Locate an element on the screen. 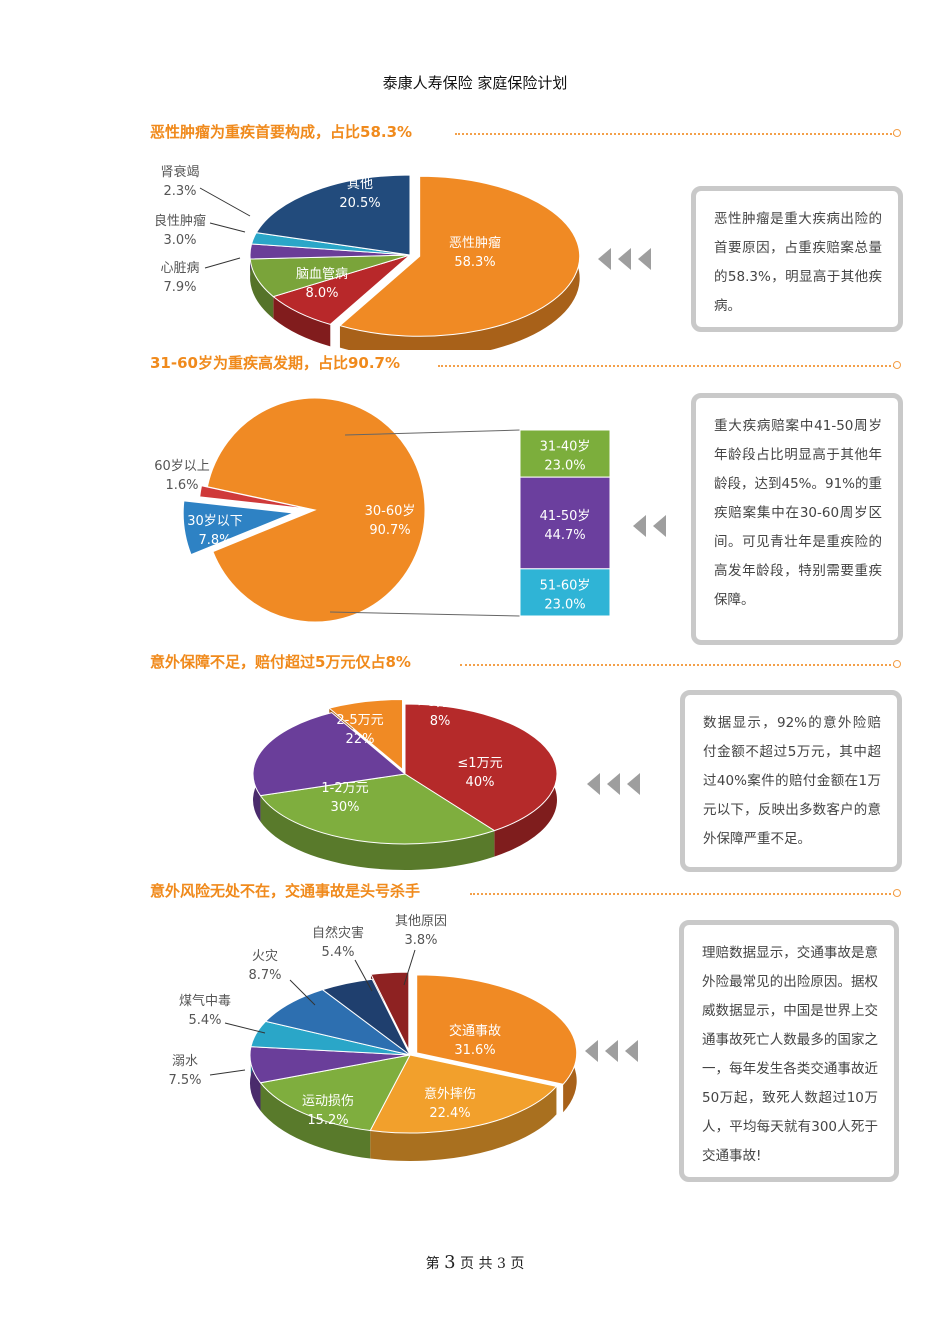 The height and width of the screenshot is (1344, 950). slice-label: 心脏病 is located at coordinates (179, 268).